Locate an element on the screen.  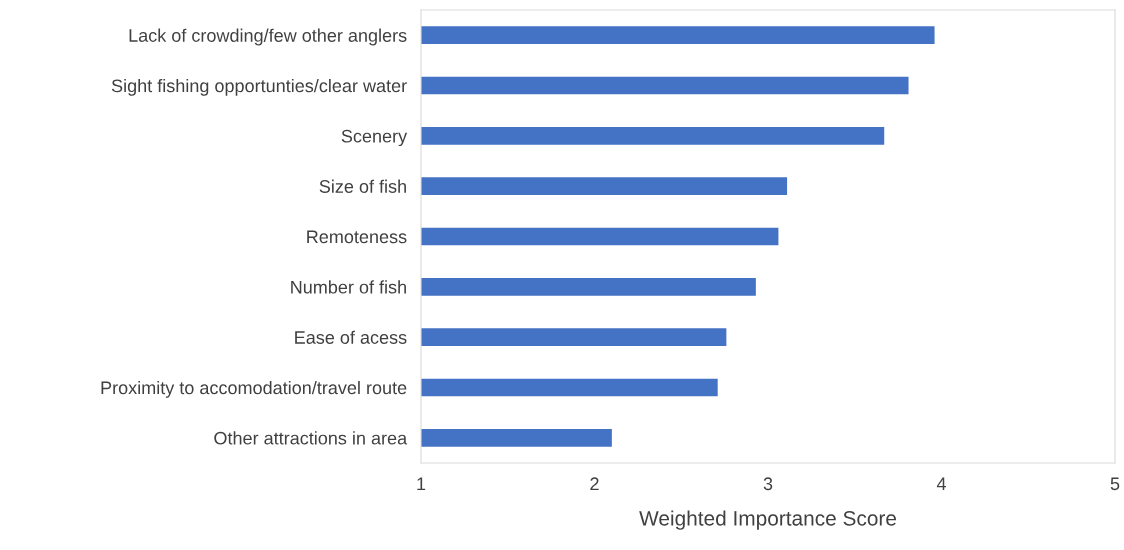
x-tick-label: 2 is located at coordinates (594, 483).